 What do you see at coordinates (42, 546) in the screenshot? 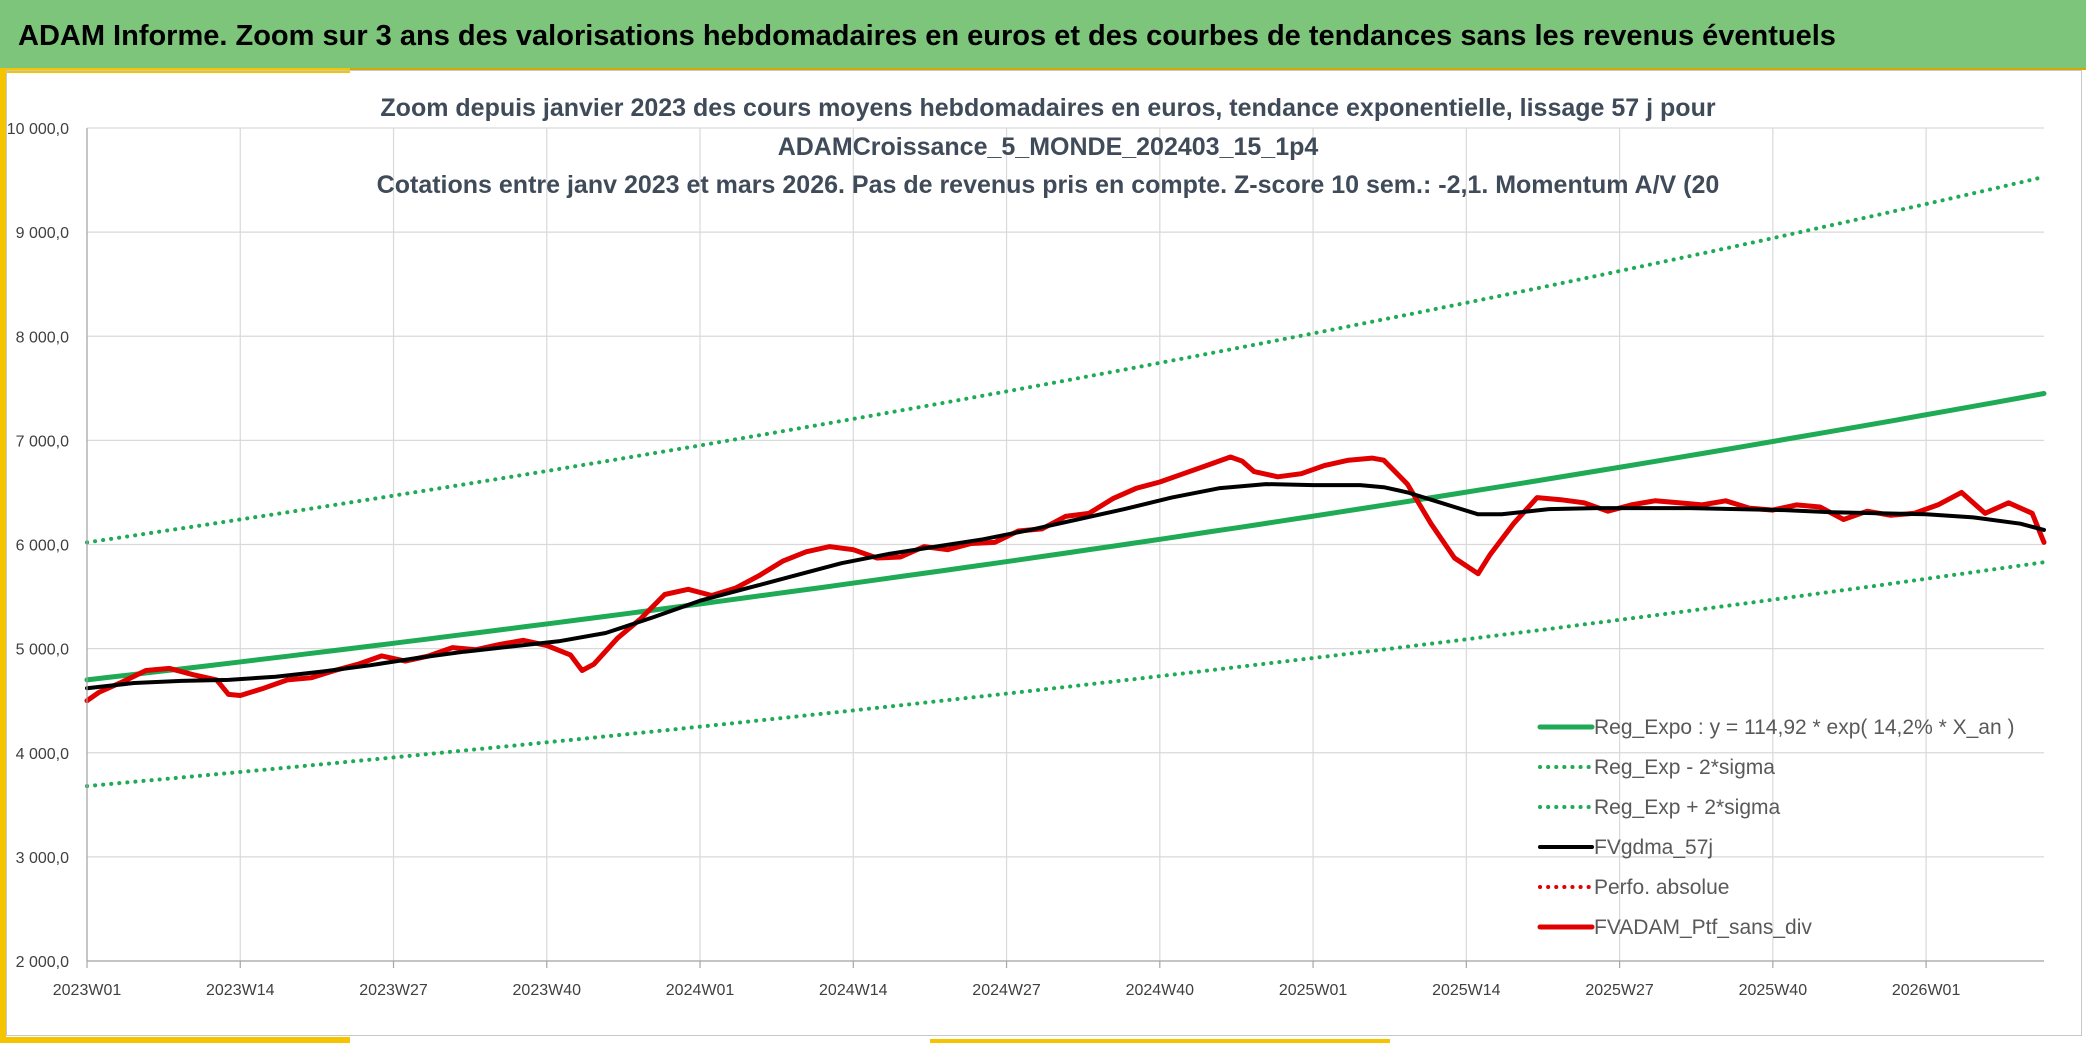
I see `y-tick-label: 6 000,0` at bounding box center [42, 546].